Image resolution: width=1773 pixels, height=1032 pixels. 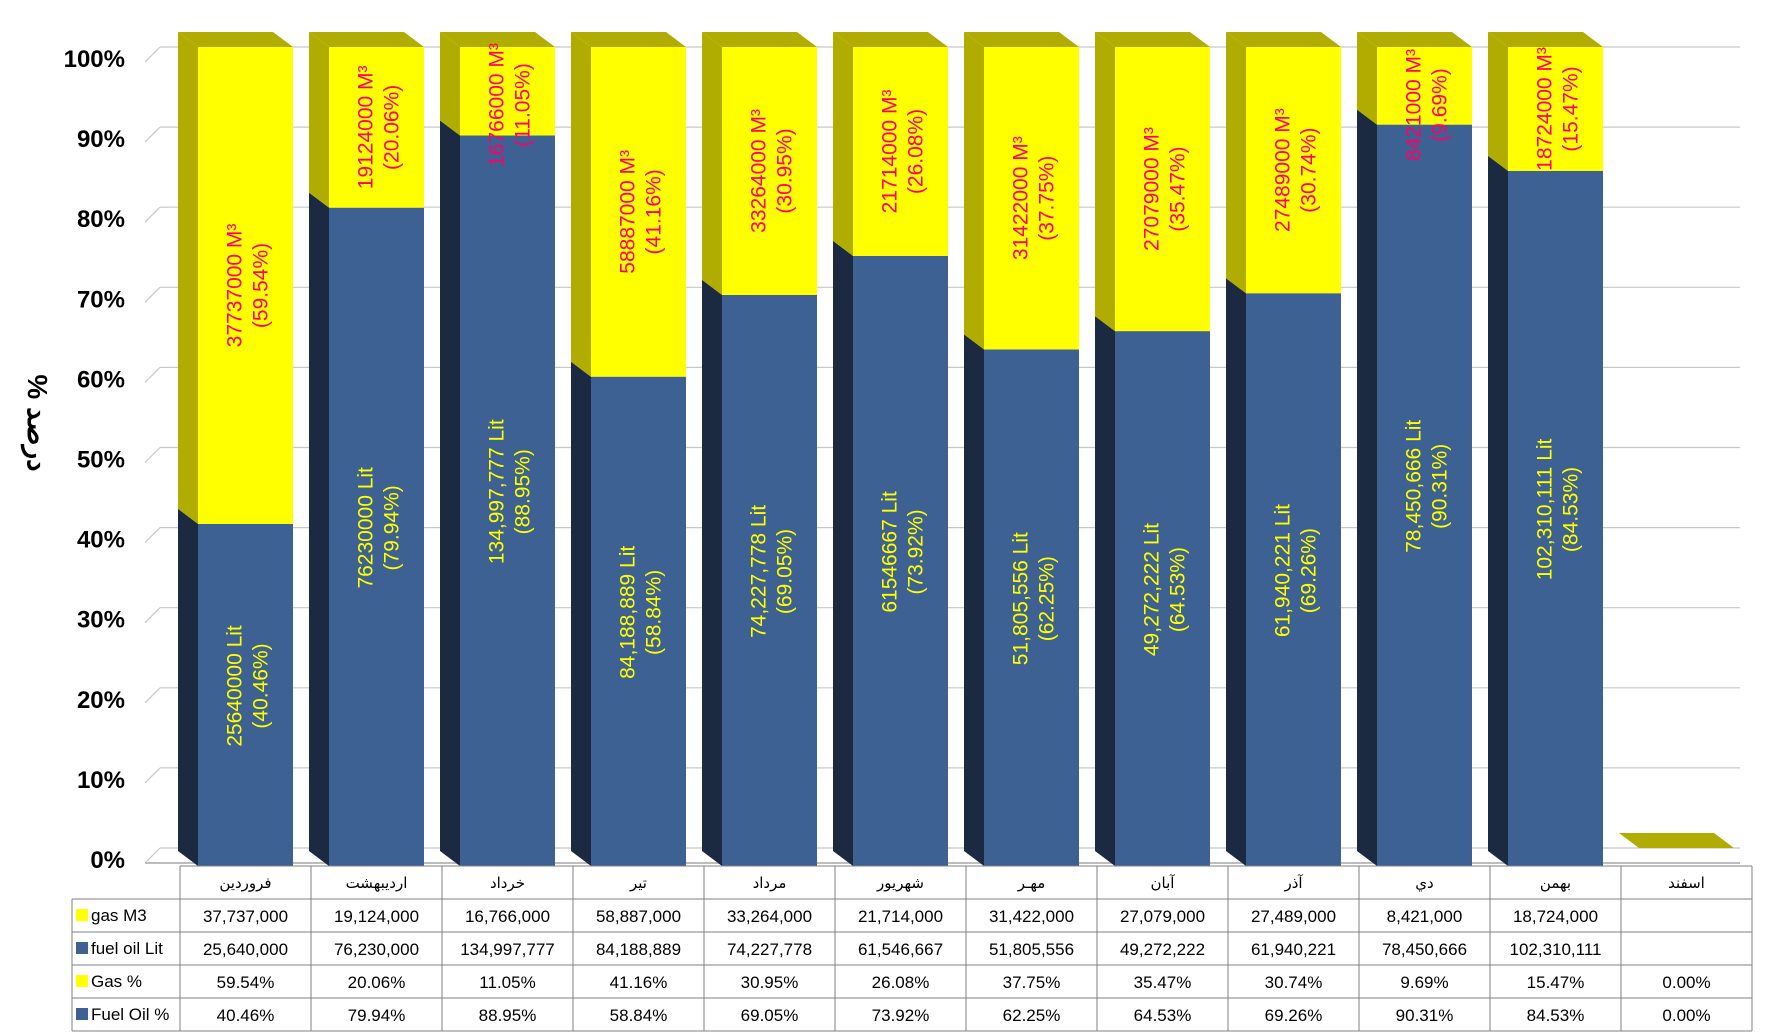 I want to click on y-tick-label: 50%, so click(x=101, y=460).